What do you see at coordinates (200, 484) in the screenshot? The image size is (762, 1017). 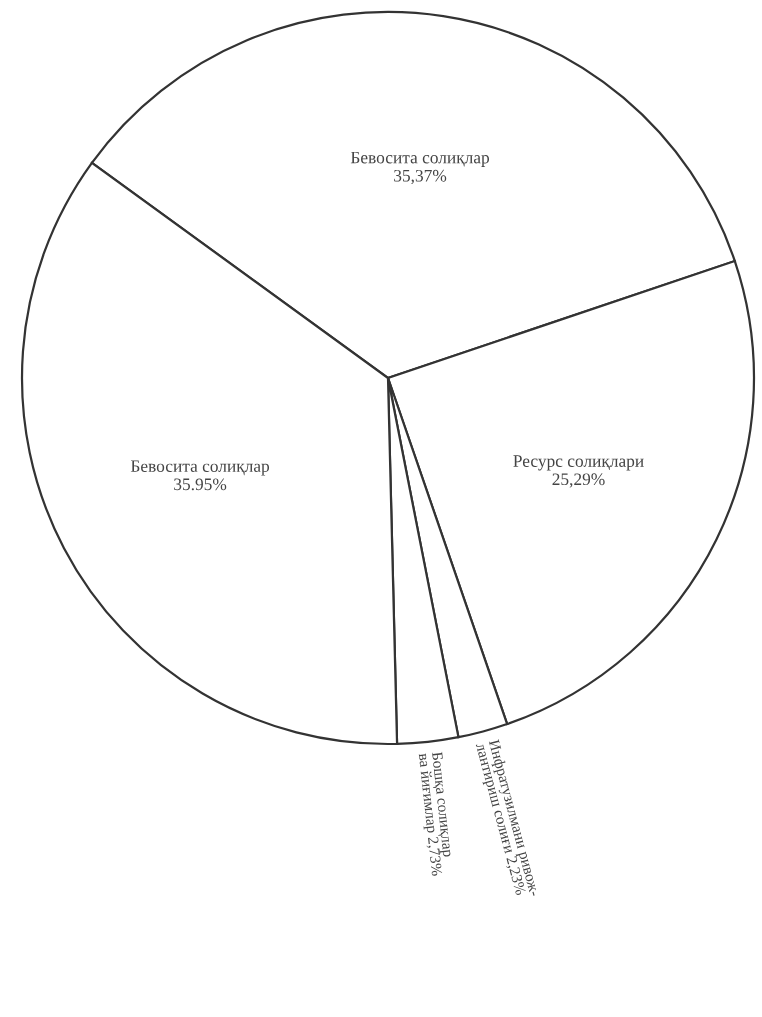 I see `data-label: 35.95%` at bounding box center [200, 484].